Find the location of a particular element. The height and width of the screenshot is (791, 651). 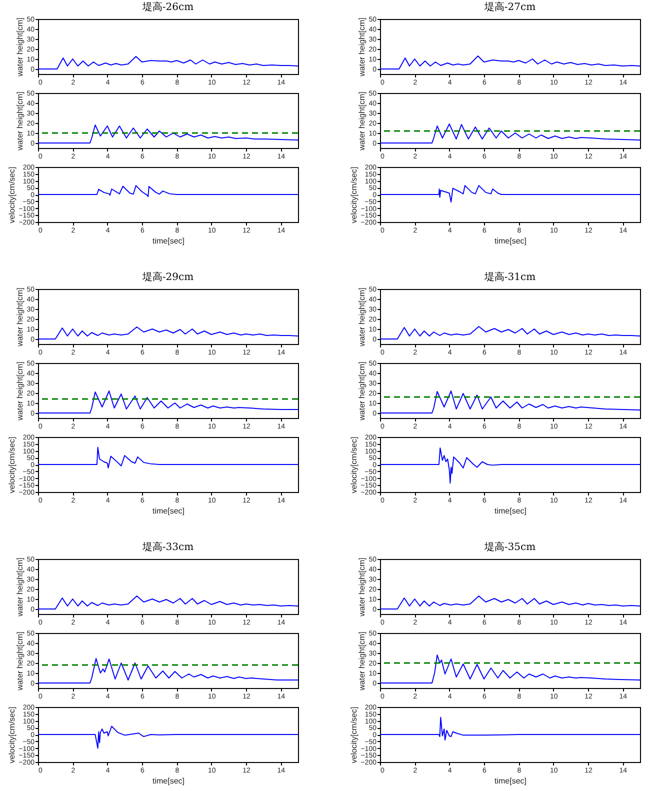

chart-title: 堤高-35cm is located at coordinates (509, 547).